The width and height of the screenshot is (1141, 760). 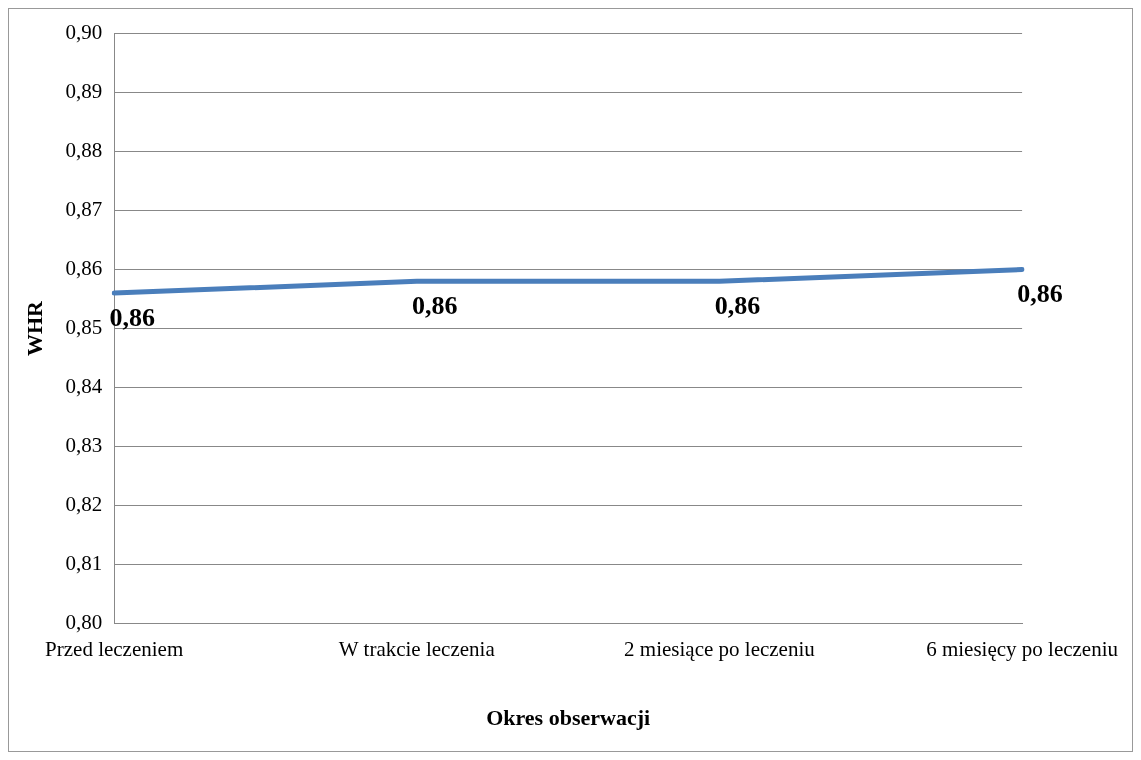 I want to click on y-tick-label: 0,80, so click(x=84, y=621).